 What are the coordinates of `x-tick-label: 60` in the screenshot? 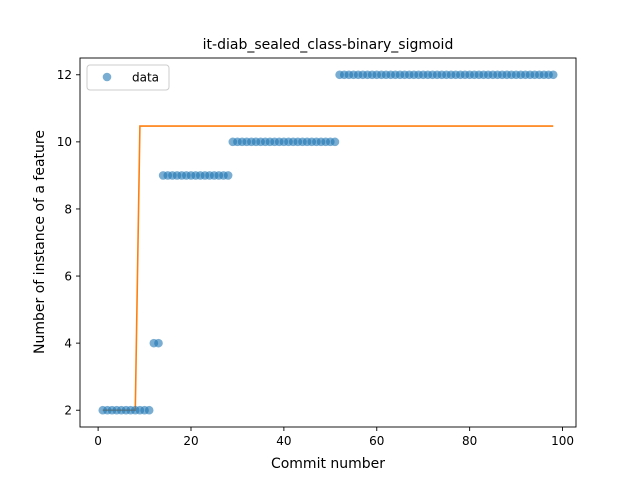 It's located at (376, 441).